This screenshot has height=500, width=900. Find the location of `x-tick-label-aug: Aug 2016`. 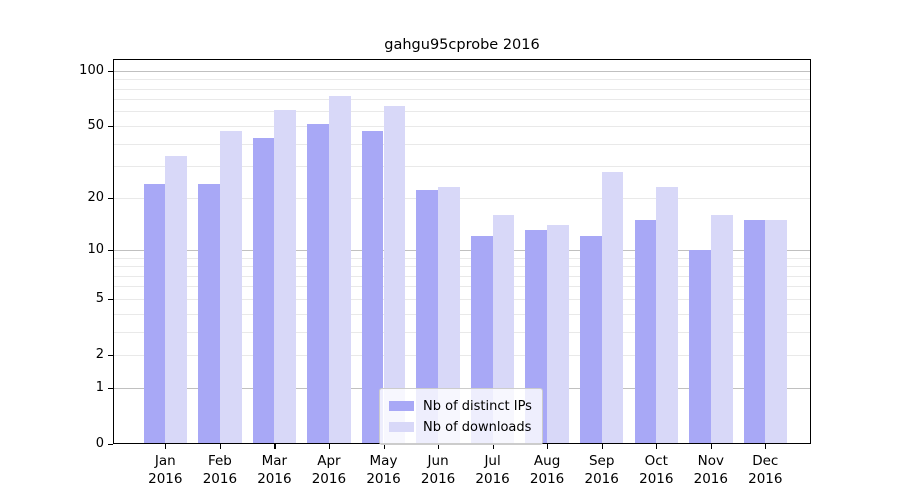

x-tick-label-aug: Aug 2016 is located at coordinates (547, 470).